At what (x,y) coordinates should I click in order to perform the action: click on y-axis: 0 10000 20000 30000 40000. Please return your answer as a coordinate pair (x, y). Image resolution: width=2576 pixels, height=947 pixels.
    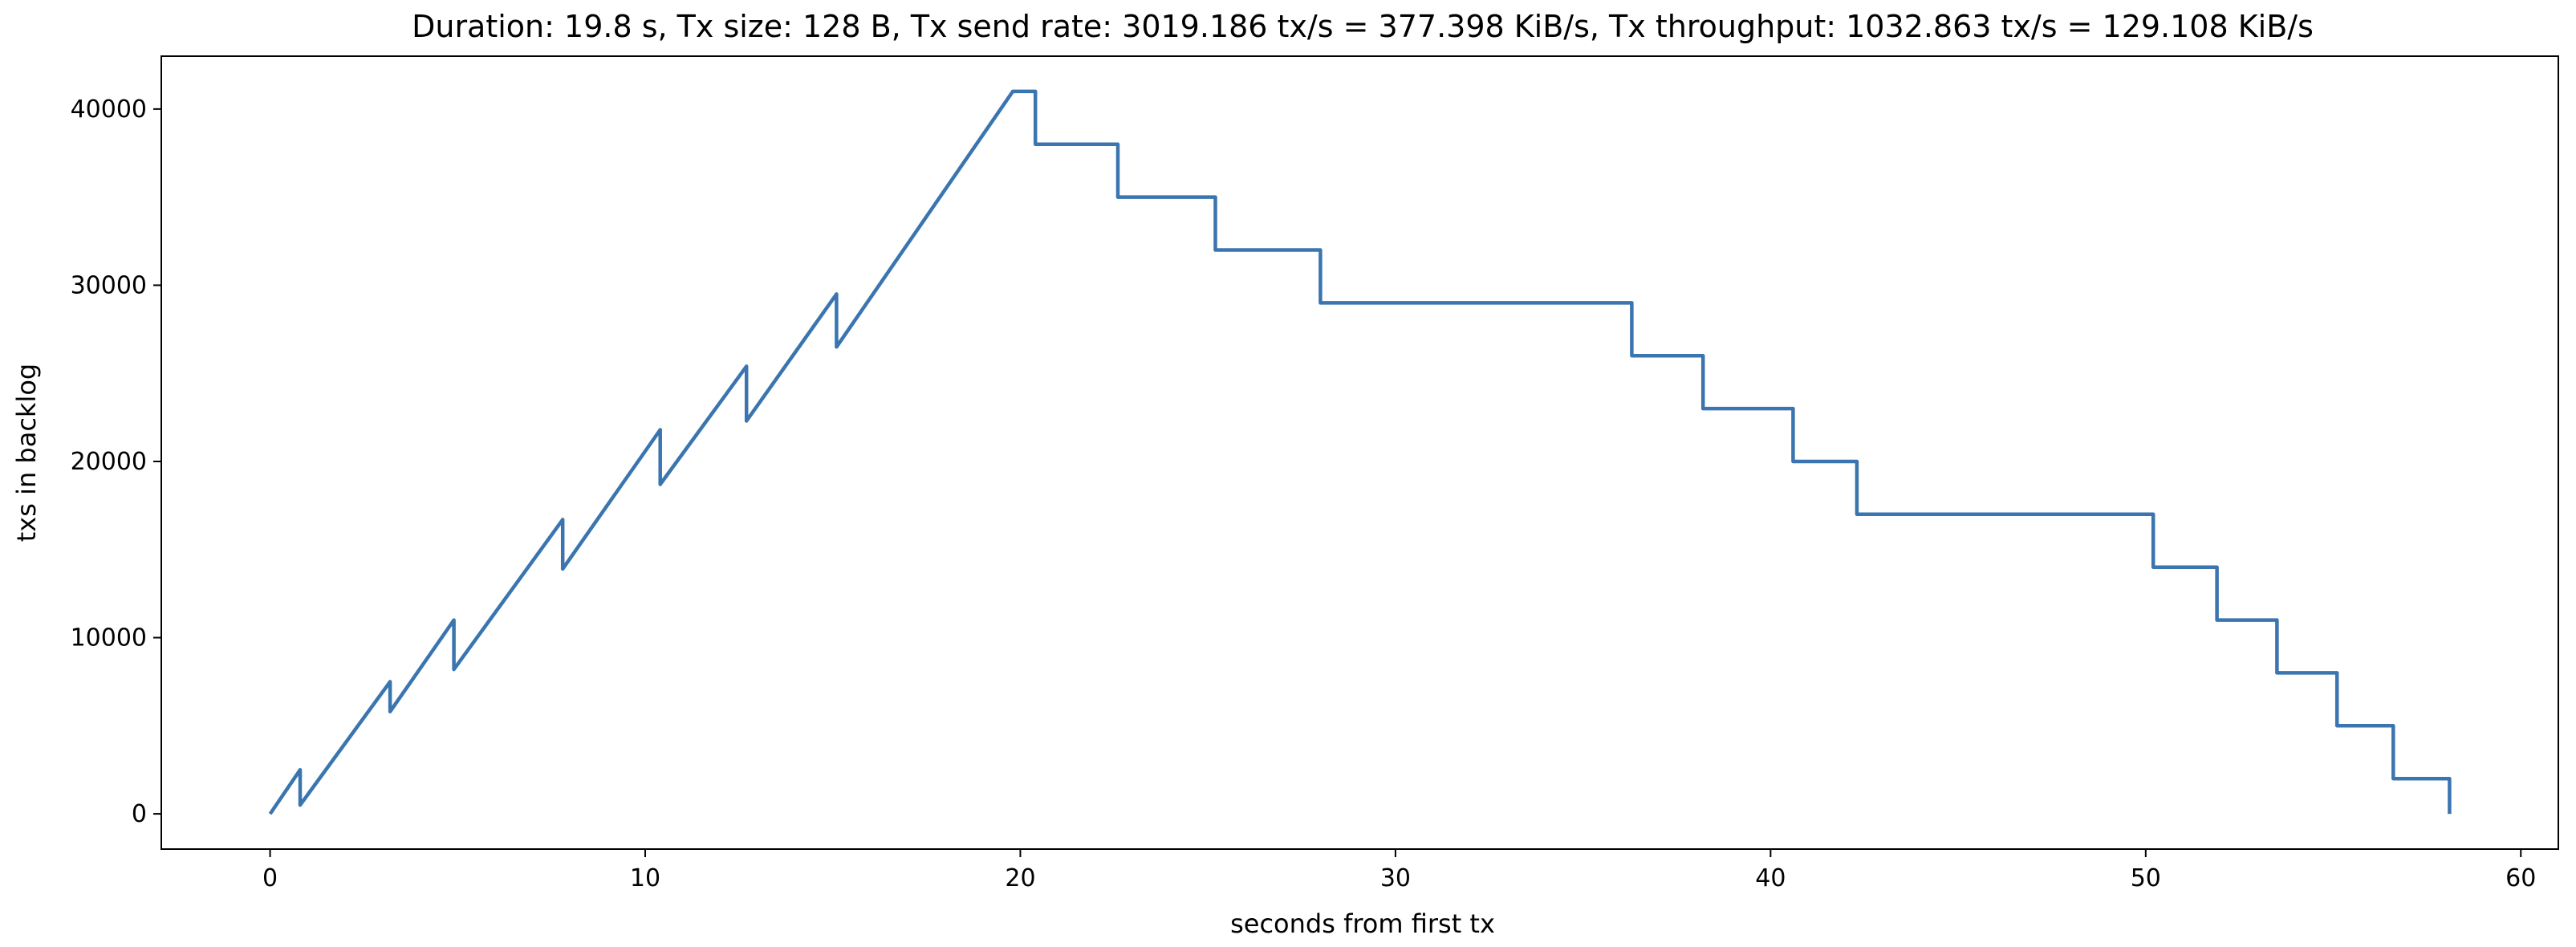
    Looking at the image, I should click on (116, 462).